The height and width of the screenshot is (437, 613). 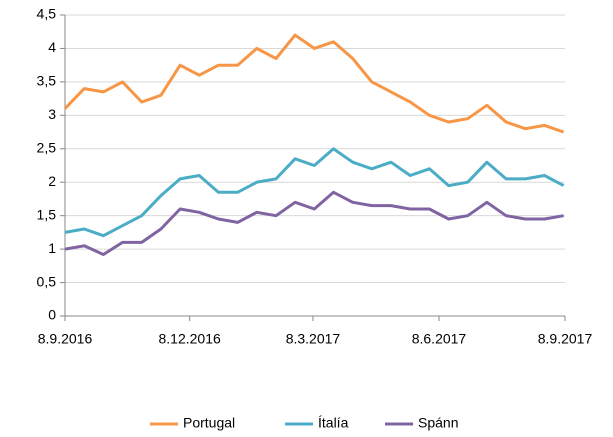 I want to click on y-tick-label: 4,5, so click(x=47, y=14).